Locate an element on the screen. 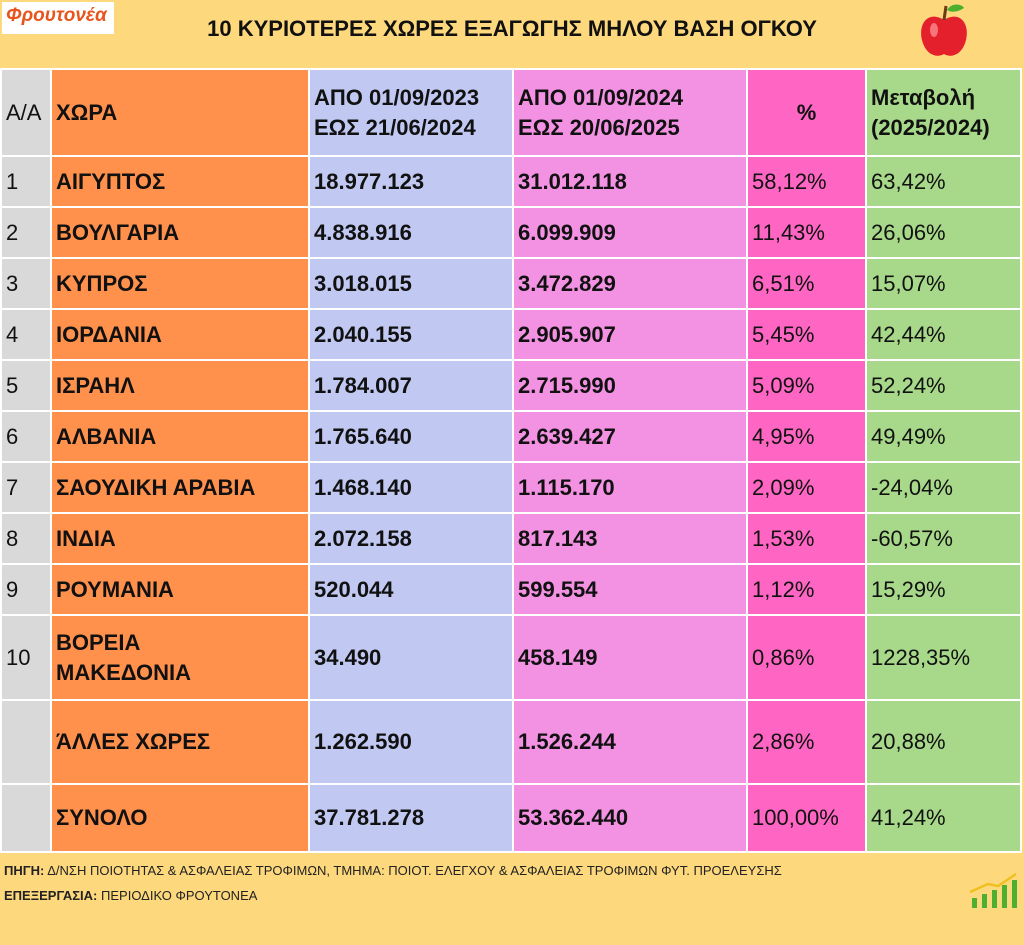 Image resolution: width=1024 pixels, height=945 pixels. line: ΑΠΟ 01/09/2023 is located at coordinates (397, 97).